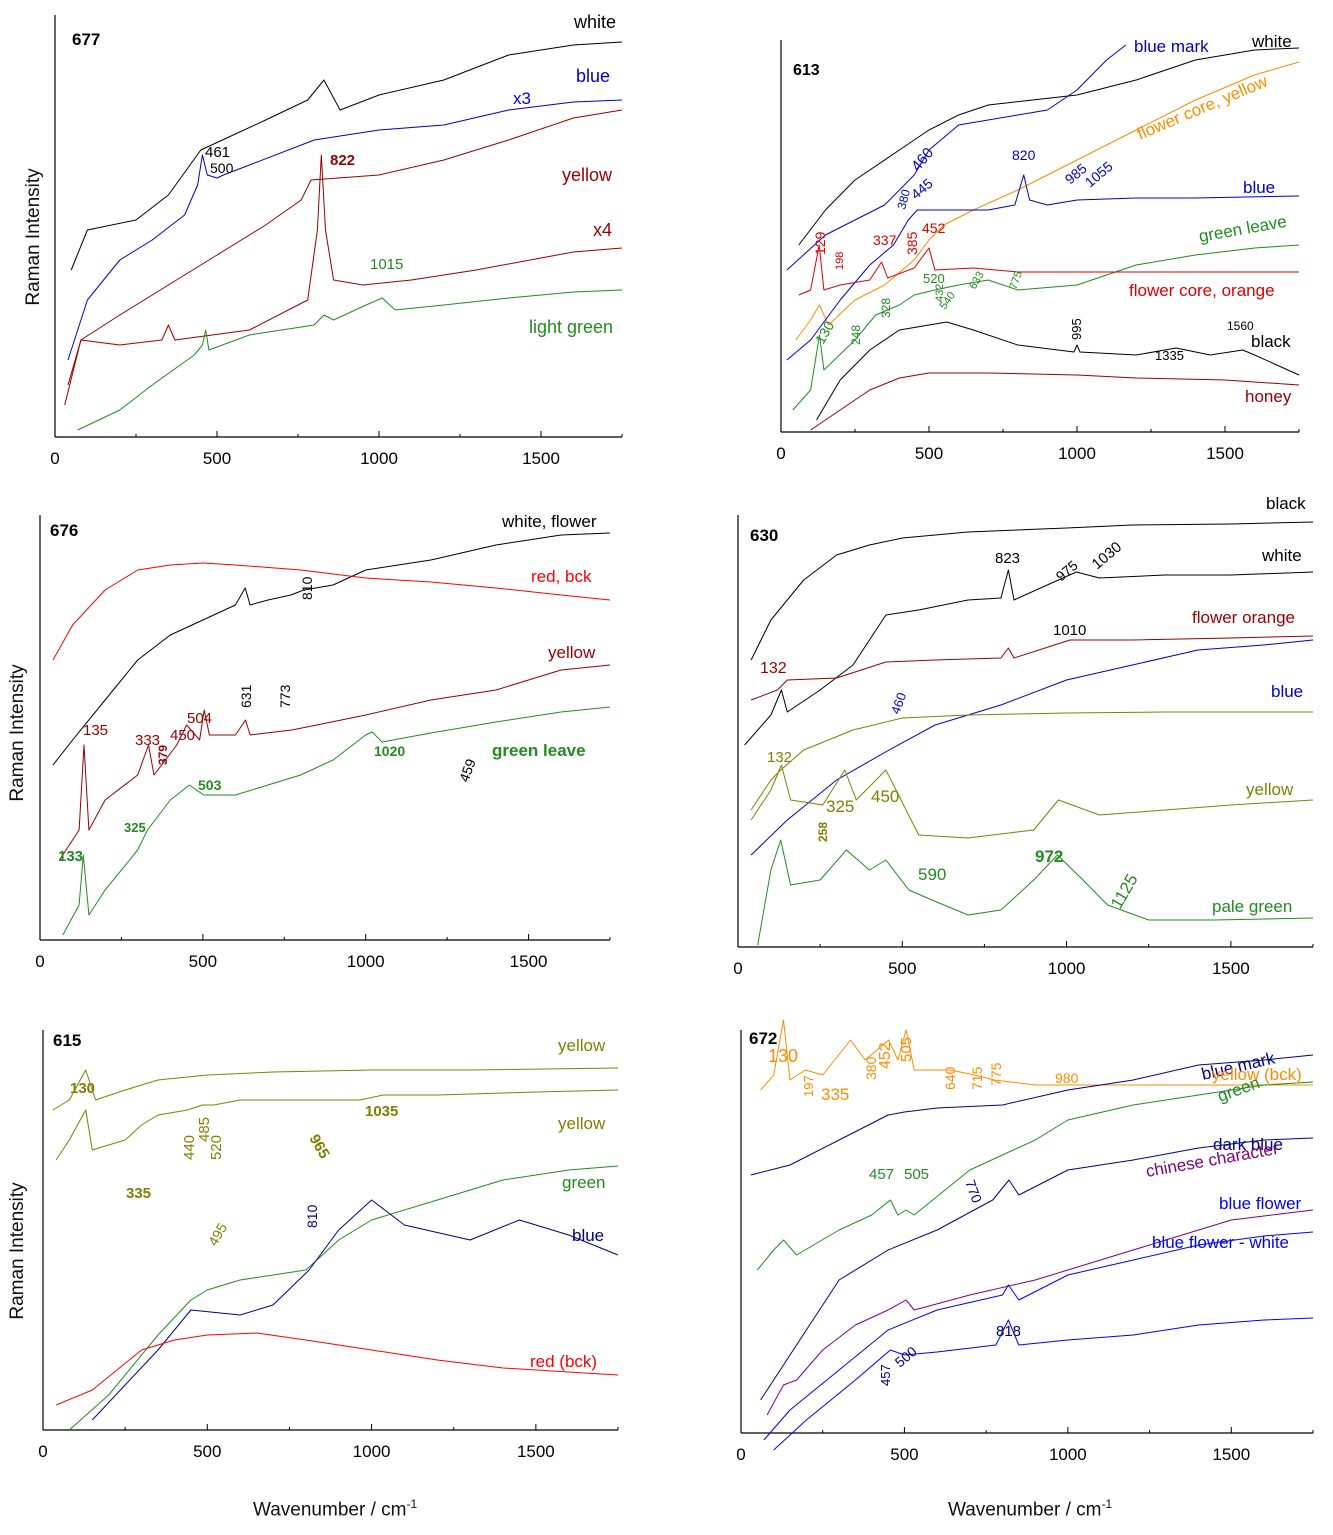  I want to click on series-label: 1010, so click(1069, 630).